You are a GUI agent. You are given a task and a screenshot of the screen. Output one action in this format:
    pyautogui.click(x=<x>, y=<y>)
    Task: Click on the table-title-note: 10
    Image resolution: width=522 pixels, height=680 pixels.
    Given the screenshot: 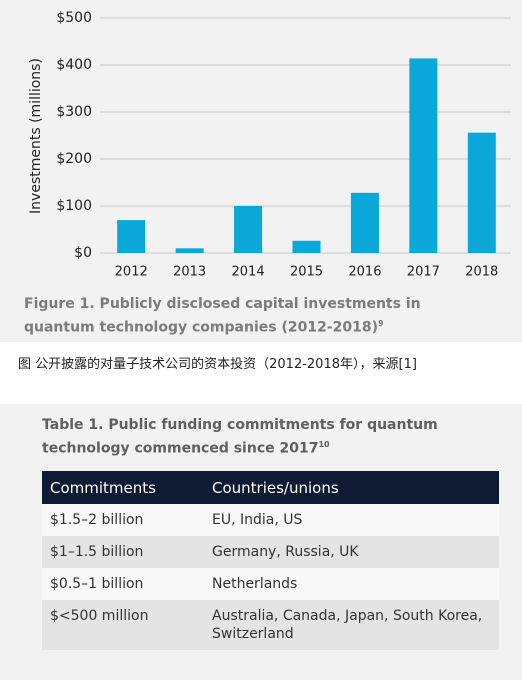 What is the action you would take?
    pyautogui.click(x=324, y=444)
    